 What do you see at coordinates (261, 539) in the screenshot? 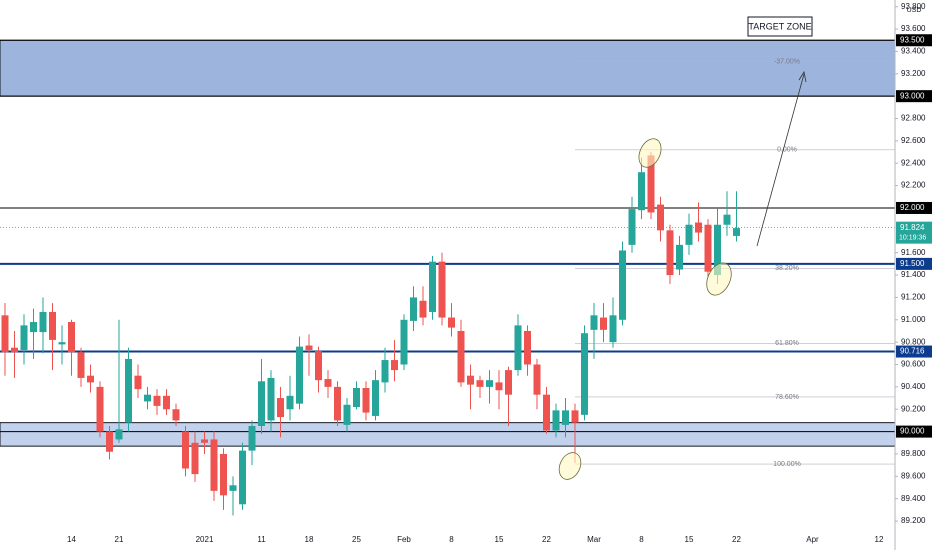
I see `x-tick-label: 11` at bounding box center [261, 539].